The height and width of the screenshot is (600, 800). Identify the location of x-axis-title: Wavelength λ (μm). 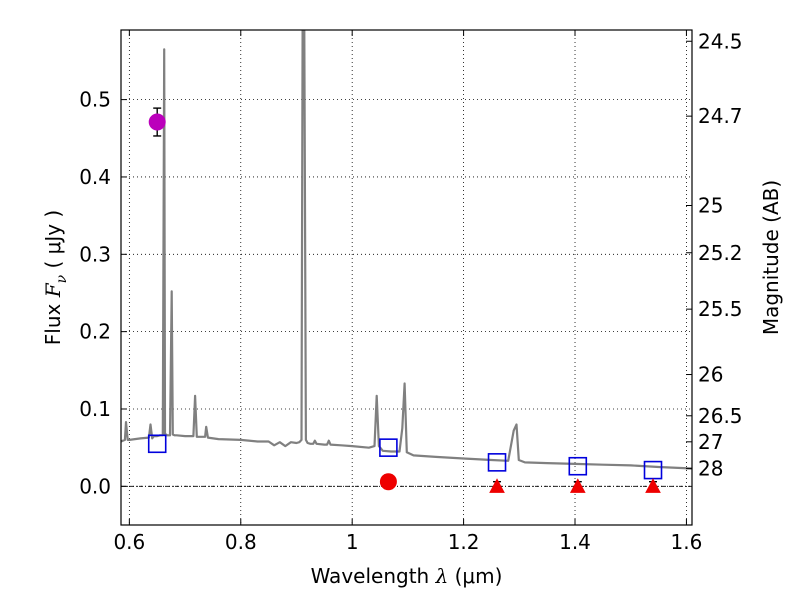
(407, 576).